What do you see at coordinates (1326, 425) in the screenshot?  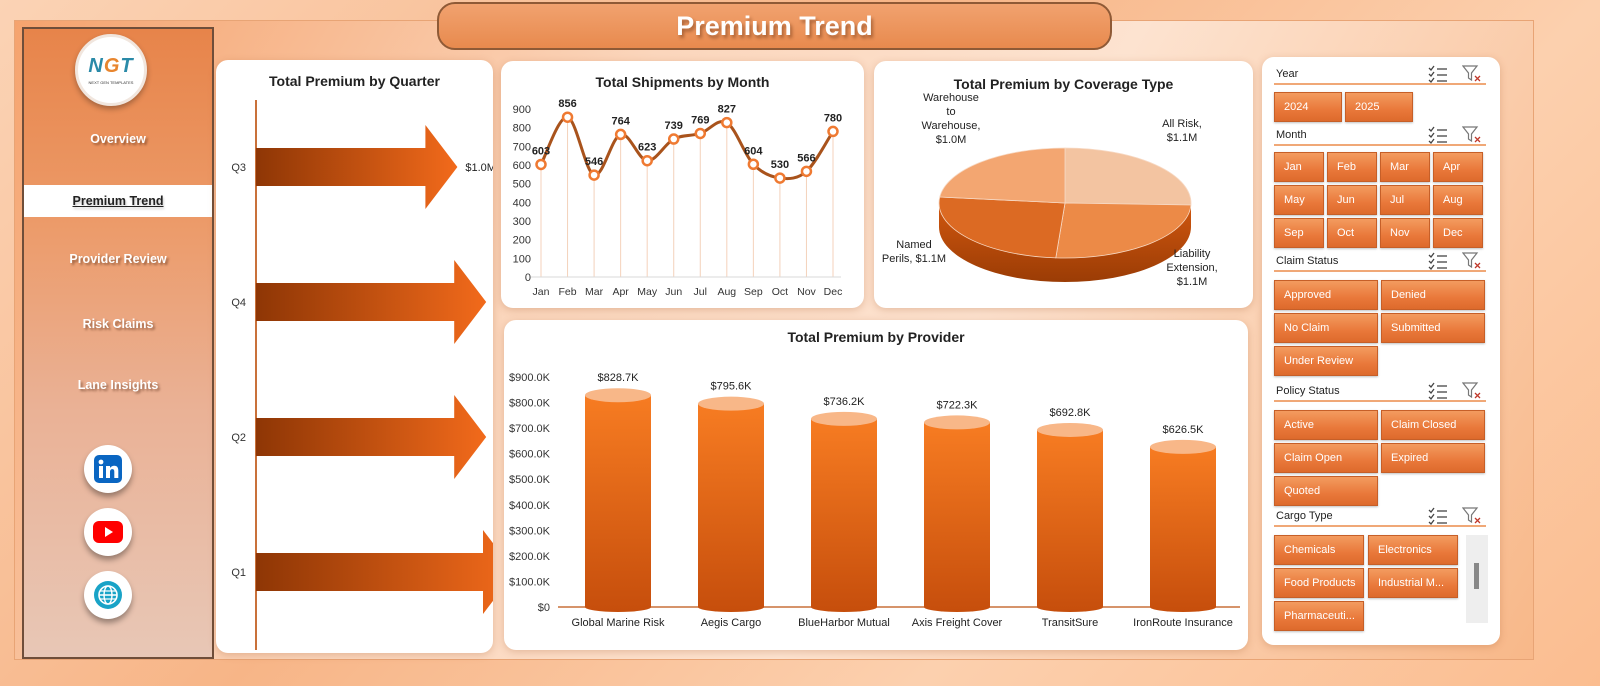 I see `slicer-option-policy_status: Active` at bounding box center [1326, 425].